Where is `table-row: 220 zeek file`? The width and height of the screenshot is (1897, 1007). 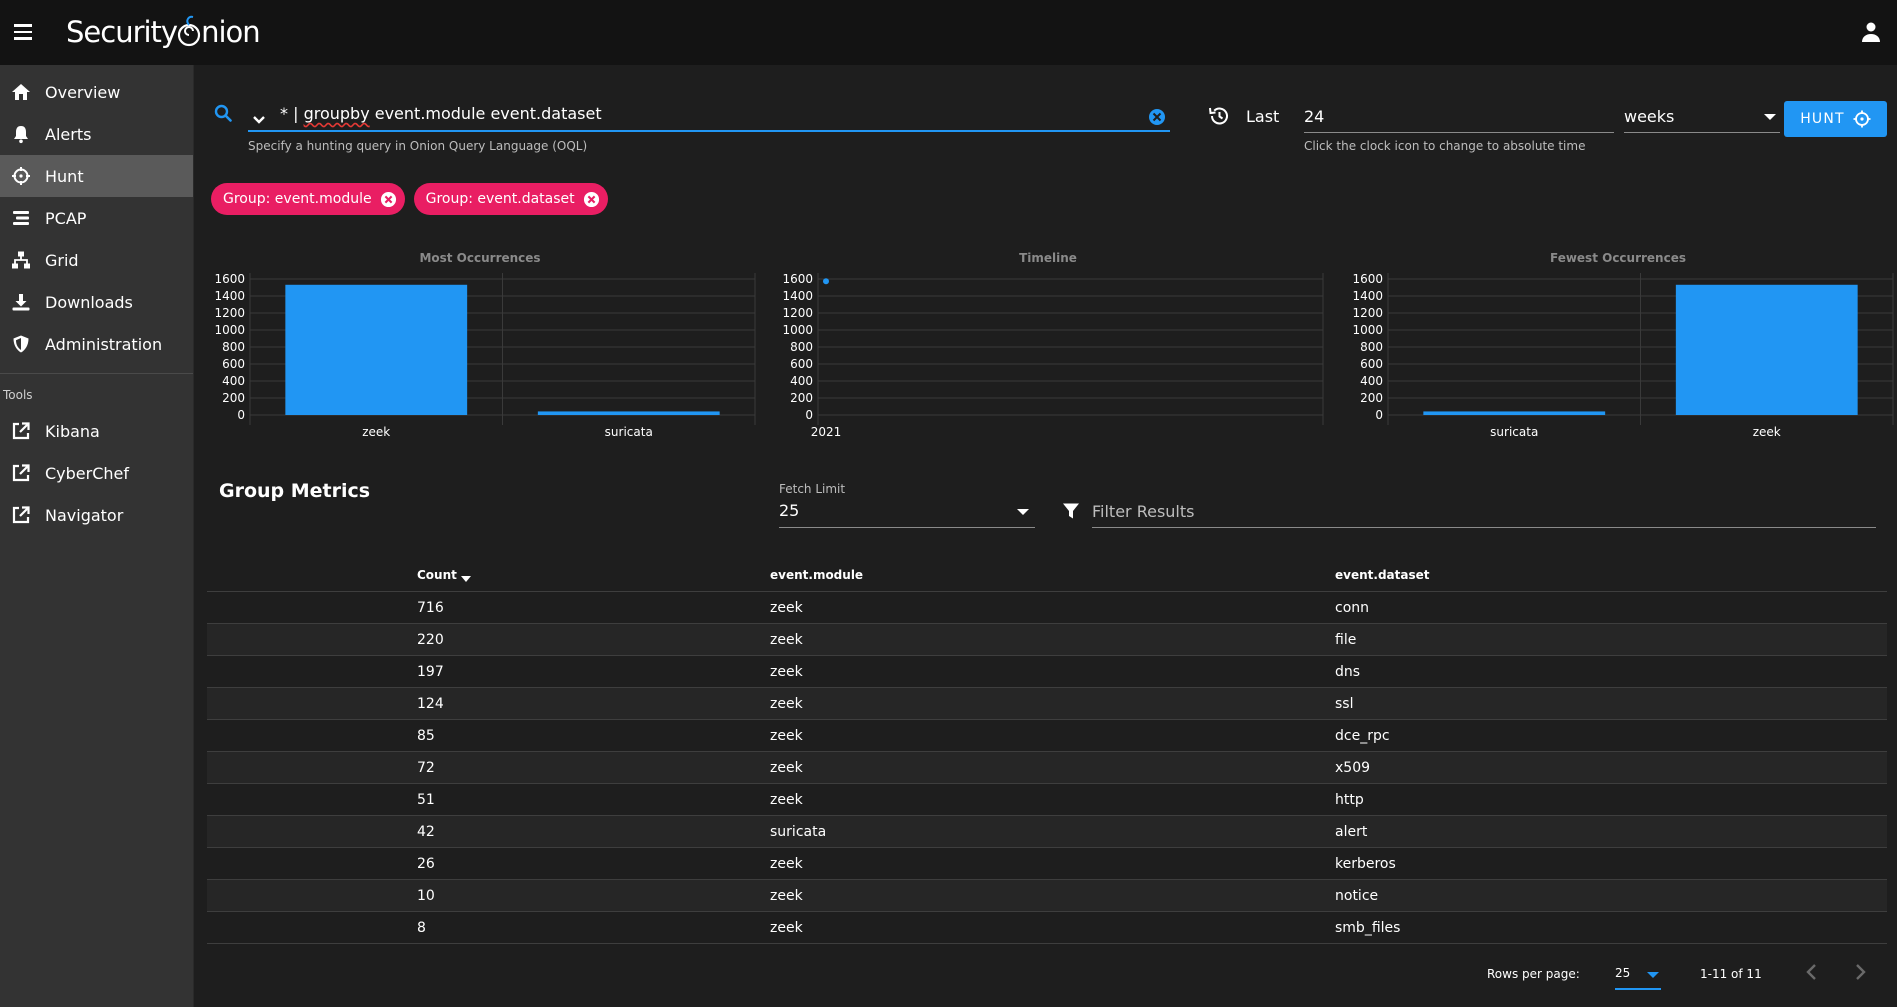
table-row: 220 zeek file is located at coordinates (1047, 640).